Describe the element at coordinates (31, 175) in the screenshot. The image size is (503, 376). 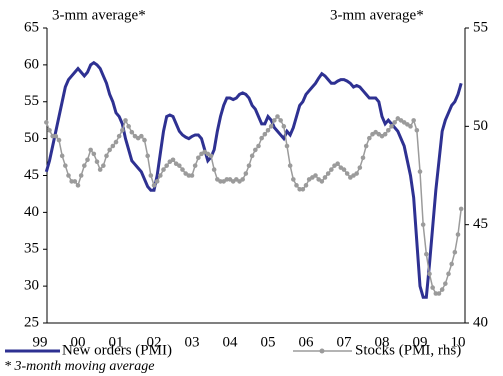
I see `y-tick-label: 45` at that location.